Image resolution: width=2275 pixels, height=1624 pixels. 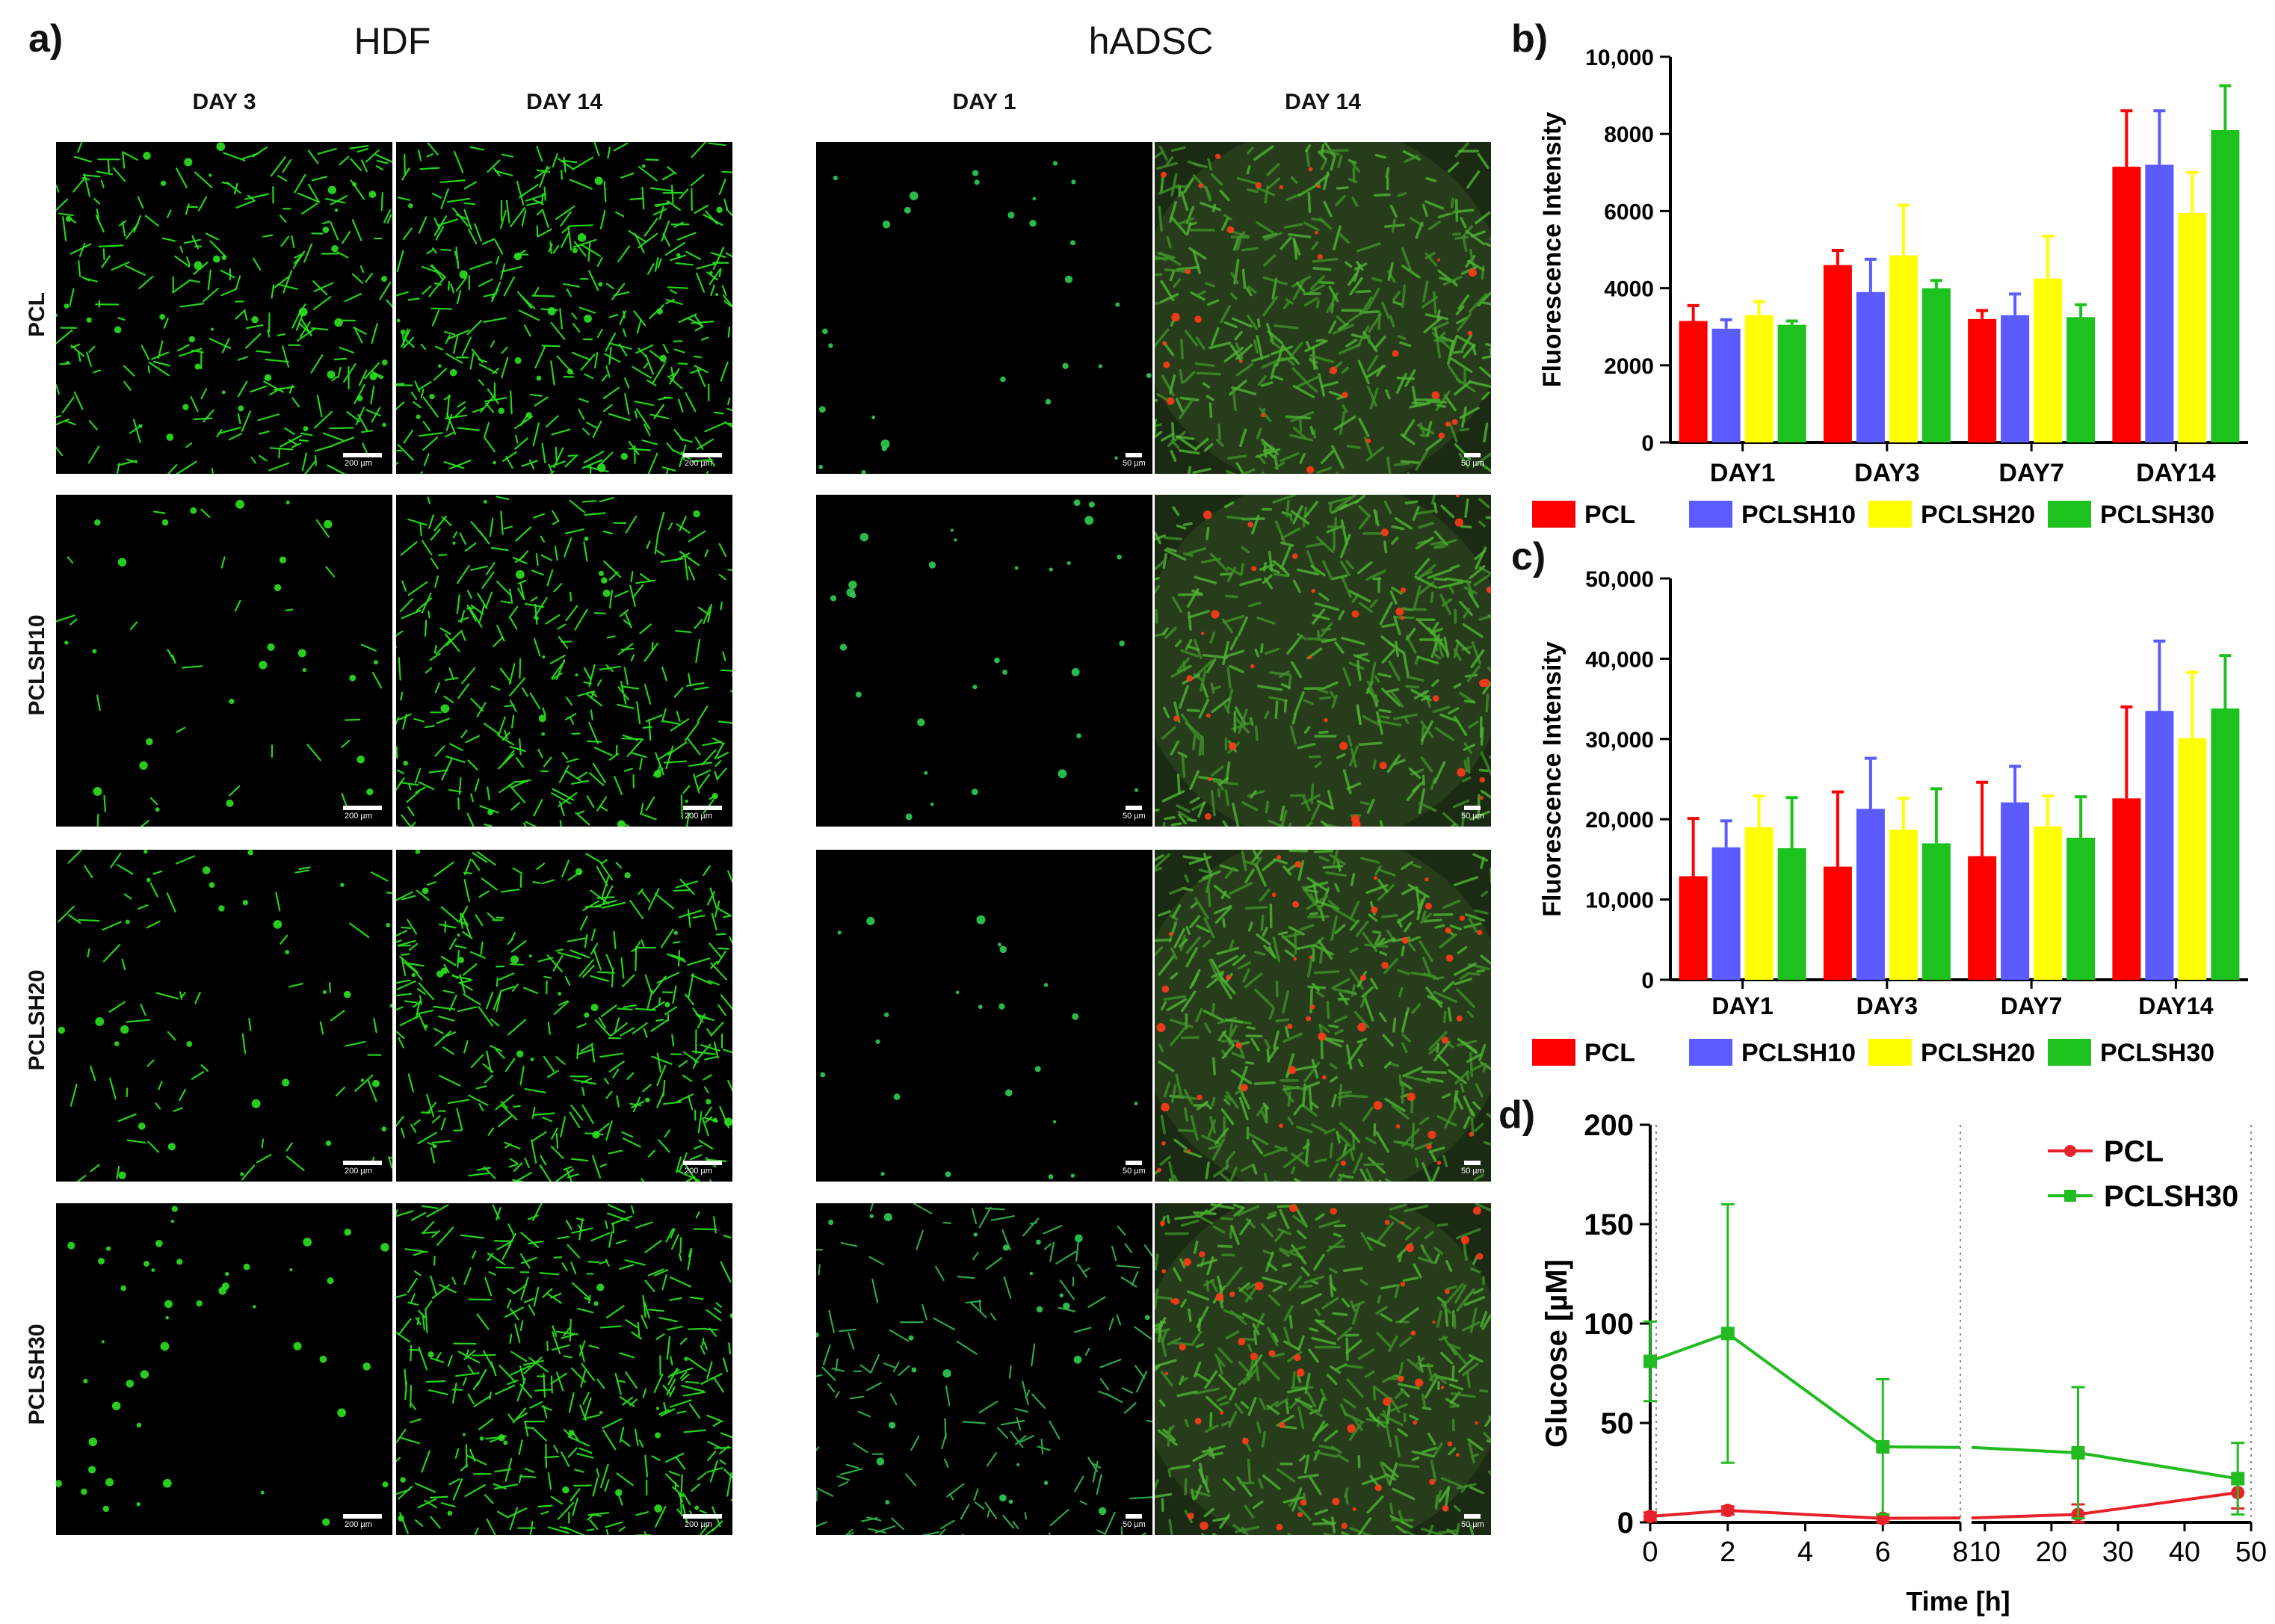 What do you see at coordinates (1727, 1552) in the screenshot?
I see `x-tick-label: 2` at bounding box center [1727, 1552].